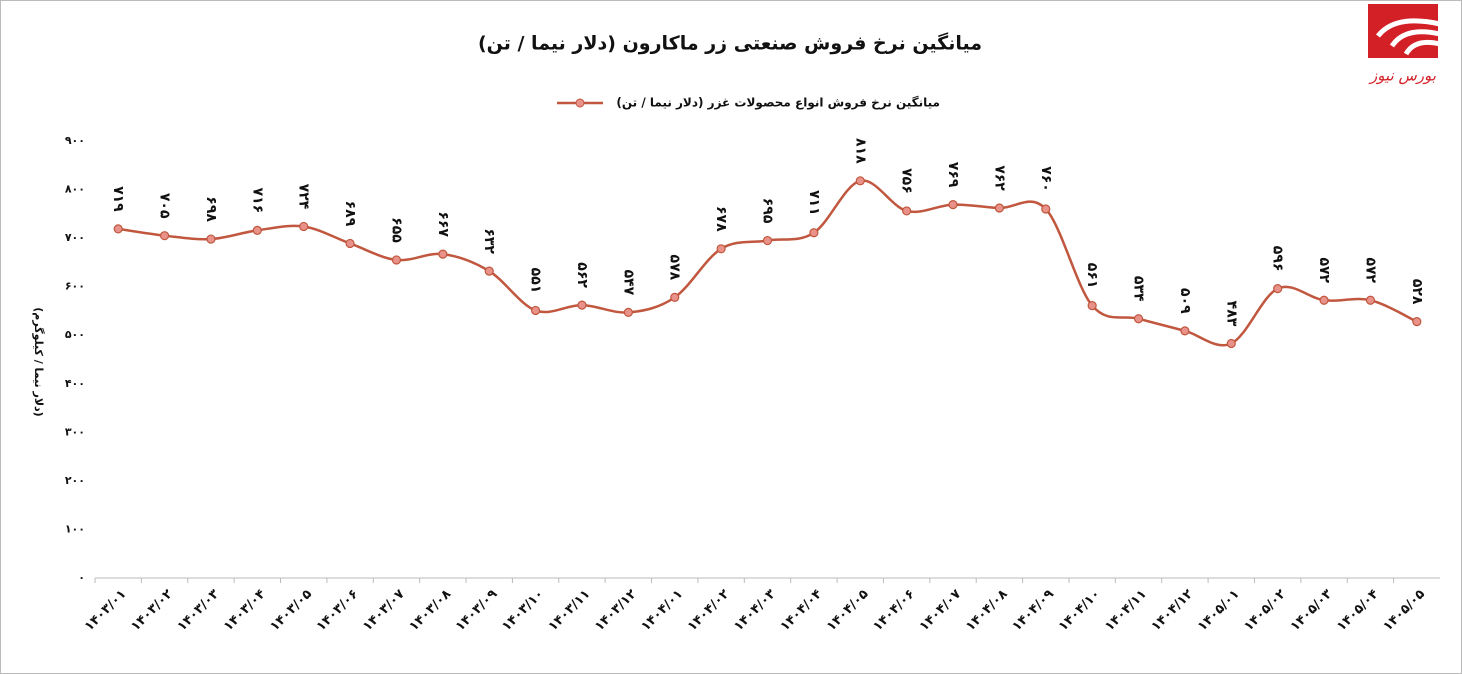 The width and height of the screenshot is (1462, 674). I want to click on data-label: ۶۹۵, so click(768, 211).